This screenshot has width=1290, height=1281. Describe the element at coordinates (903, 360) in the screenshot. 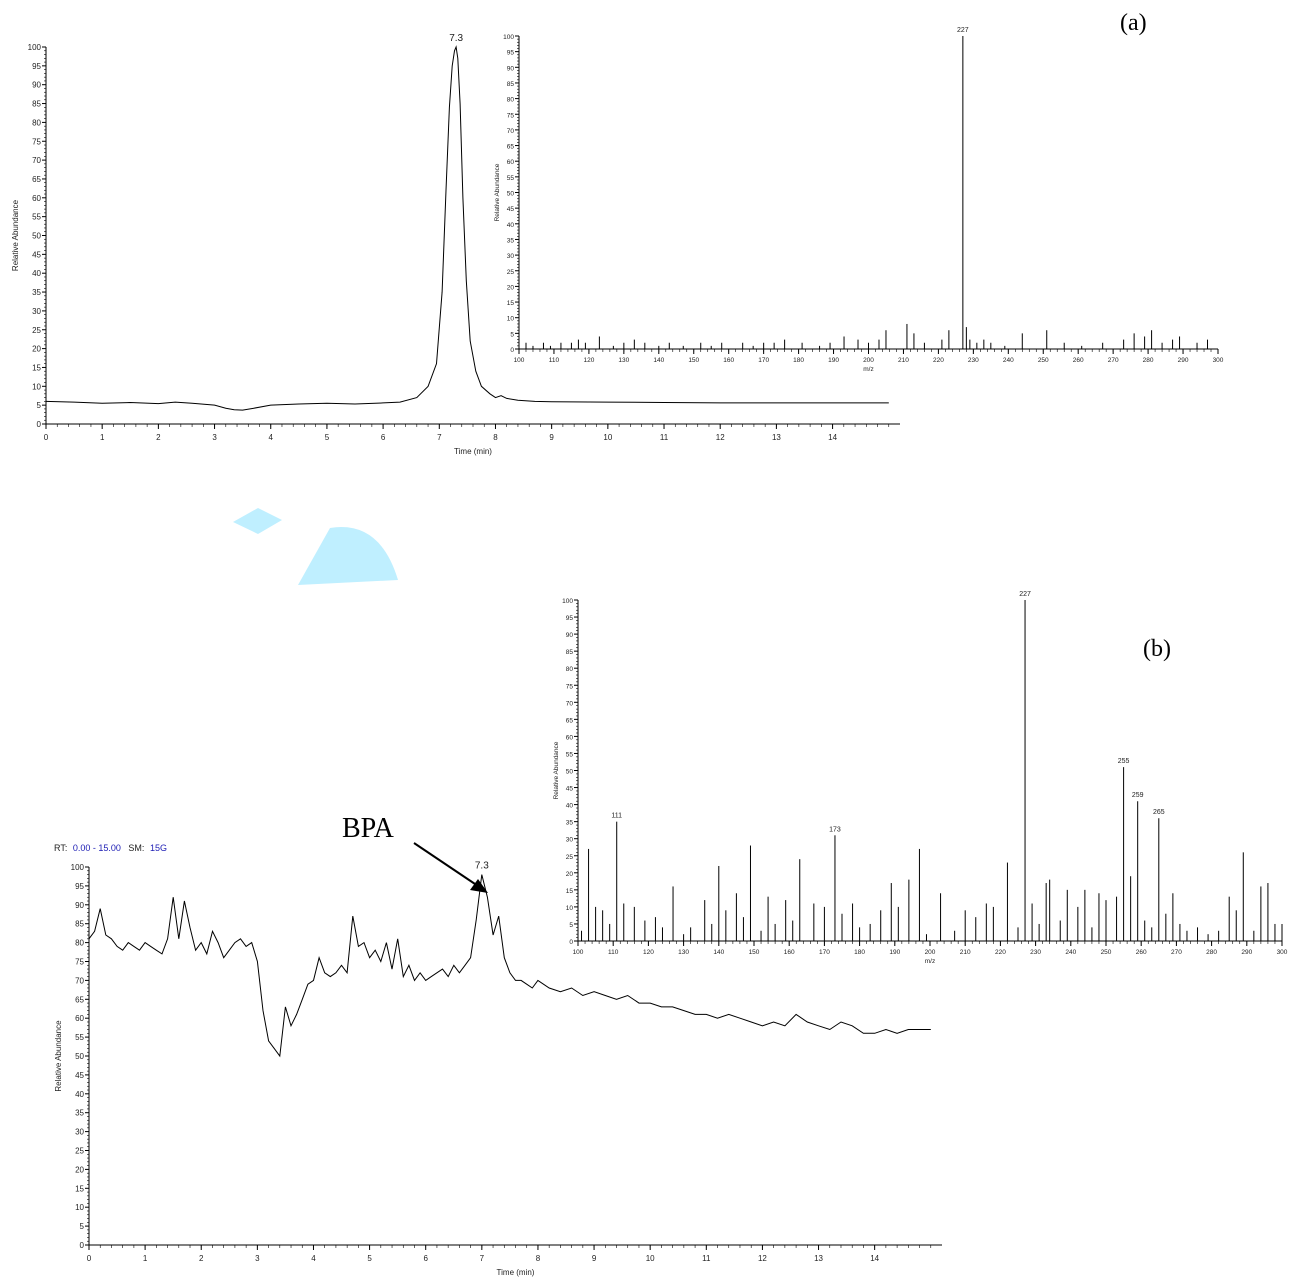

I see `x-tick-label: 210` at that location.